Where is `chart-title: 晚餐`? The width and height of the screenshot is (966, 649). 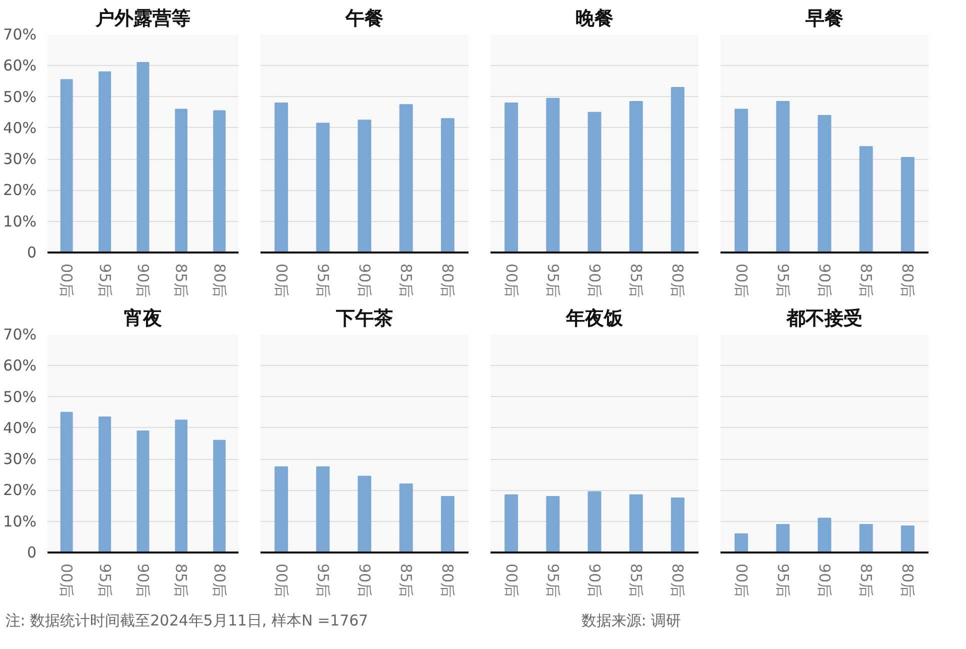 chart-title: 晚餐 is located at coordinates (595, 19).